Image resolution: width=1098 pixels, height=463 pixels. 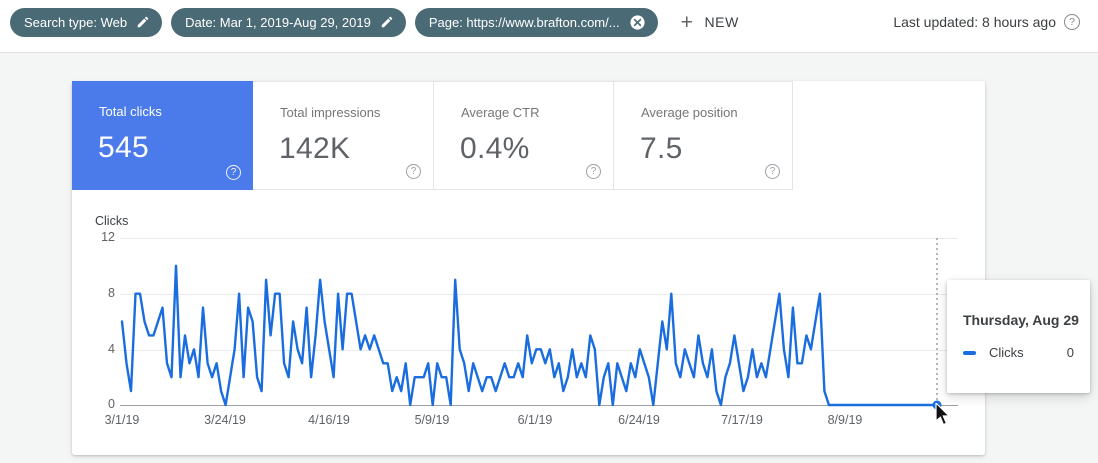 What do you see at coordinates (315, 148) in the screenshot?
I see `total-impressions-value: 142K` at bounding box center [315, 148].